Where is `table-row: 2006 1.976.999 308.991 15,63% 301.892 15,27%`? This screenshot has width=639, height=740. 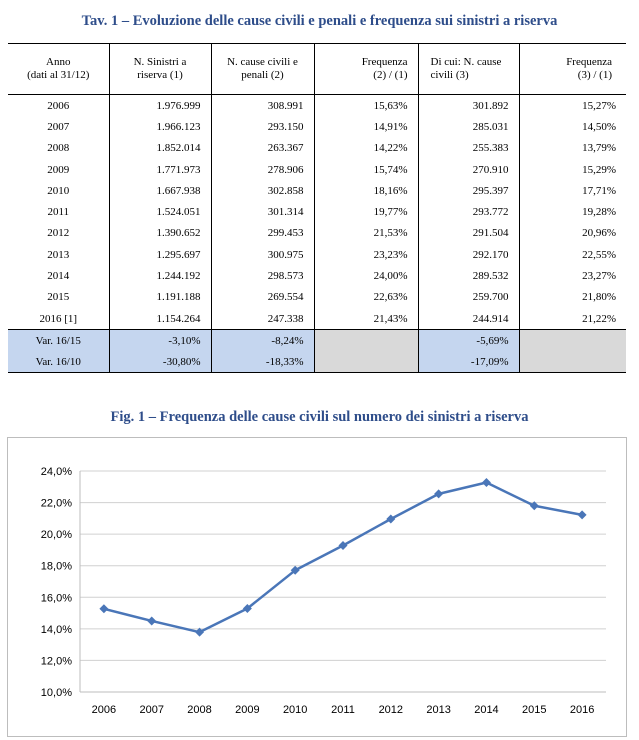 table-row: 2006 1.976.999 308.991 15,63% 301.892 15,27% is located at coordinates (317, 105).